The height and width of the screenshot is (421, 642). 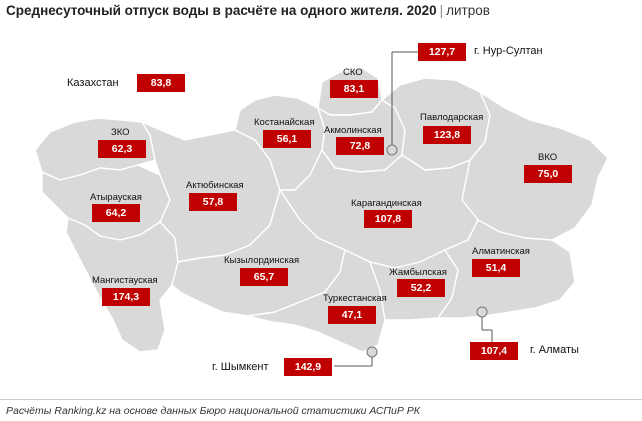 I want to click on karaganda-value: 107,8, so click(x=388, y=219).